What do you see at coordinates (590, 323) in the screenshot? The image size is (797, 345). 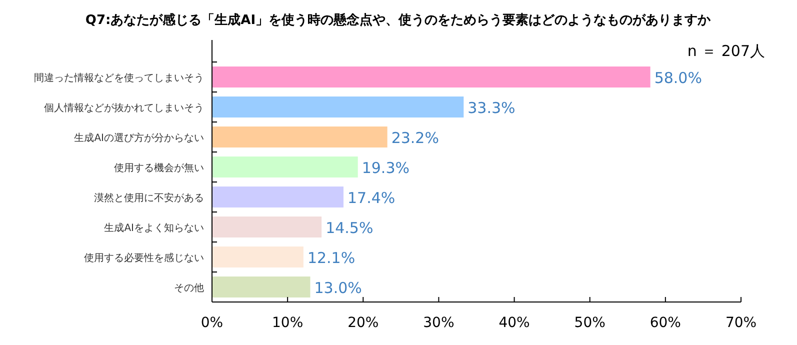 I see `x-tick-label: 50%` at bounding box center [590, 323].